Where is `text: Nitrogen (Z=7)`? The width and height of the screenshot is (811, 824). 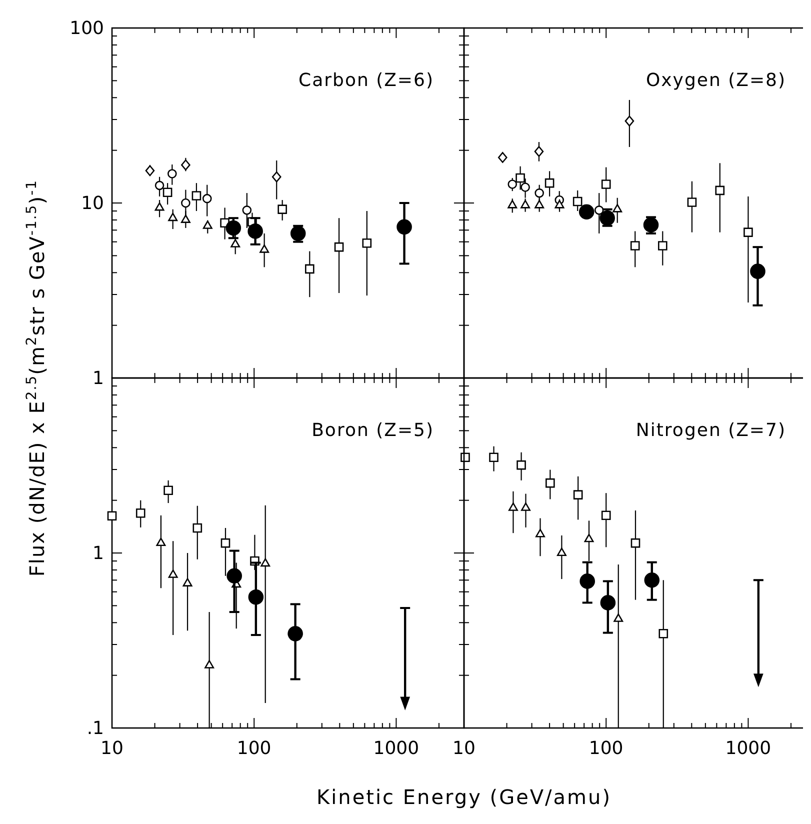
text: Nitrogen (Z=7) is located at coordinates (711, 430).